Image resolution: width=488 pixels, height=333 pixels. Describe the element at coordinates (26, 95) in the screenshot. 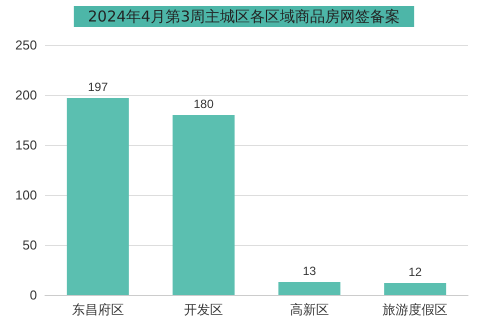

I see `y-tick-label: 200` at that location.